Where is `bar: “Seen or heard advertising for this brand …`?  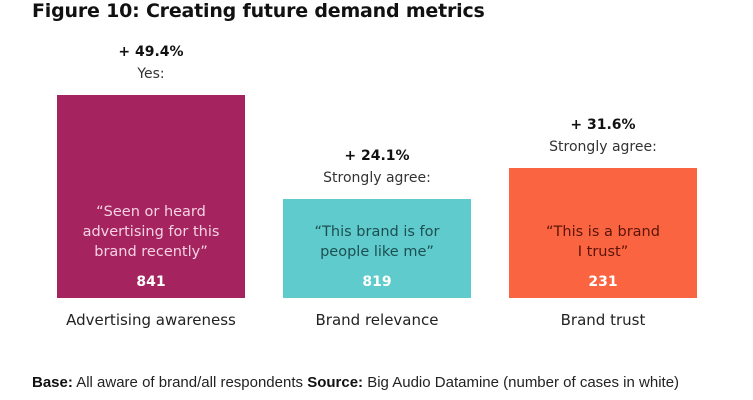 bar: “Seen or heard advertising for this brand … is located at coordinates (151, 196).